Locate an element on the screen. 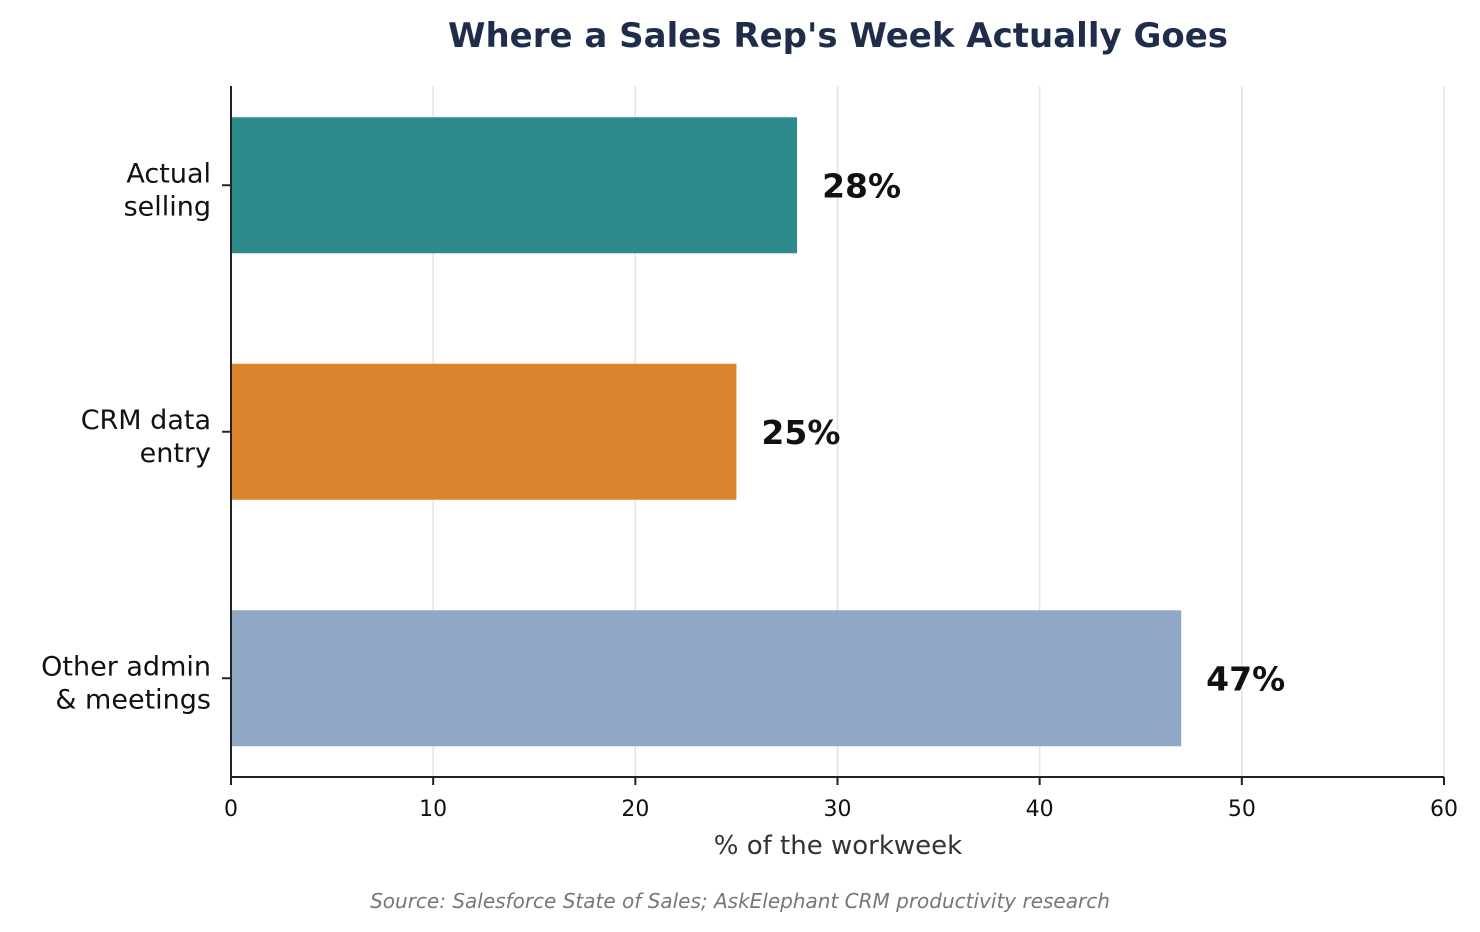 The width and height of the screenshot is (1480, 932). x-tick-label: 50 is located at coordinates (1242, 809).